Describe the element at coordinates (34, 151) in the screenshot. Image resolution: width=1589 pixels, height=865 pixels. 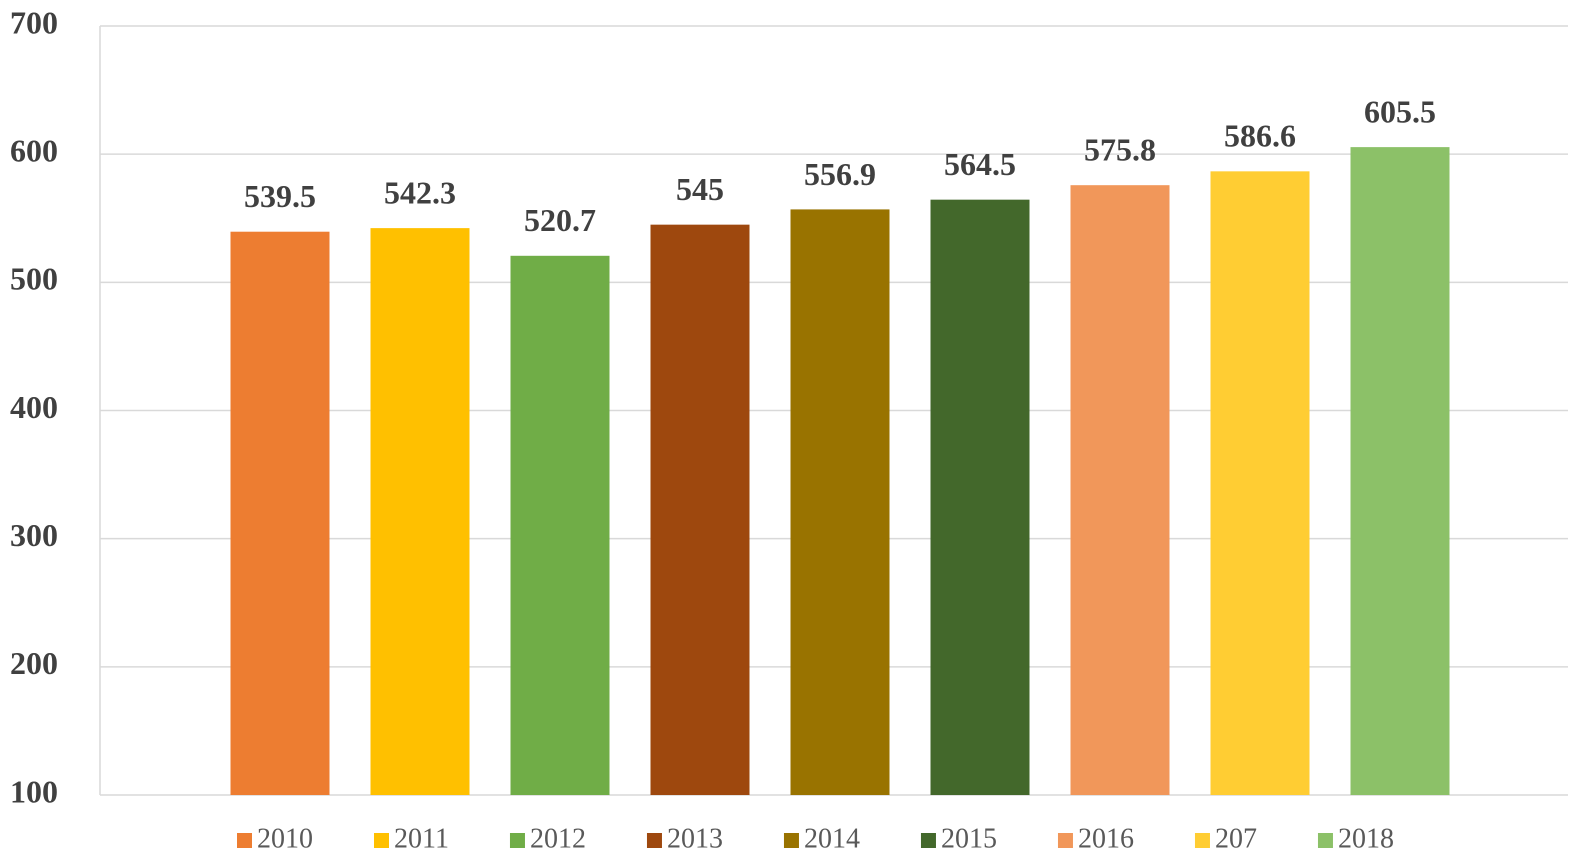
I see `y-tick-label: 600` at that location.